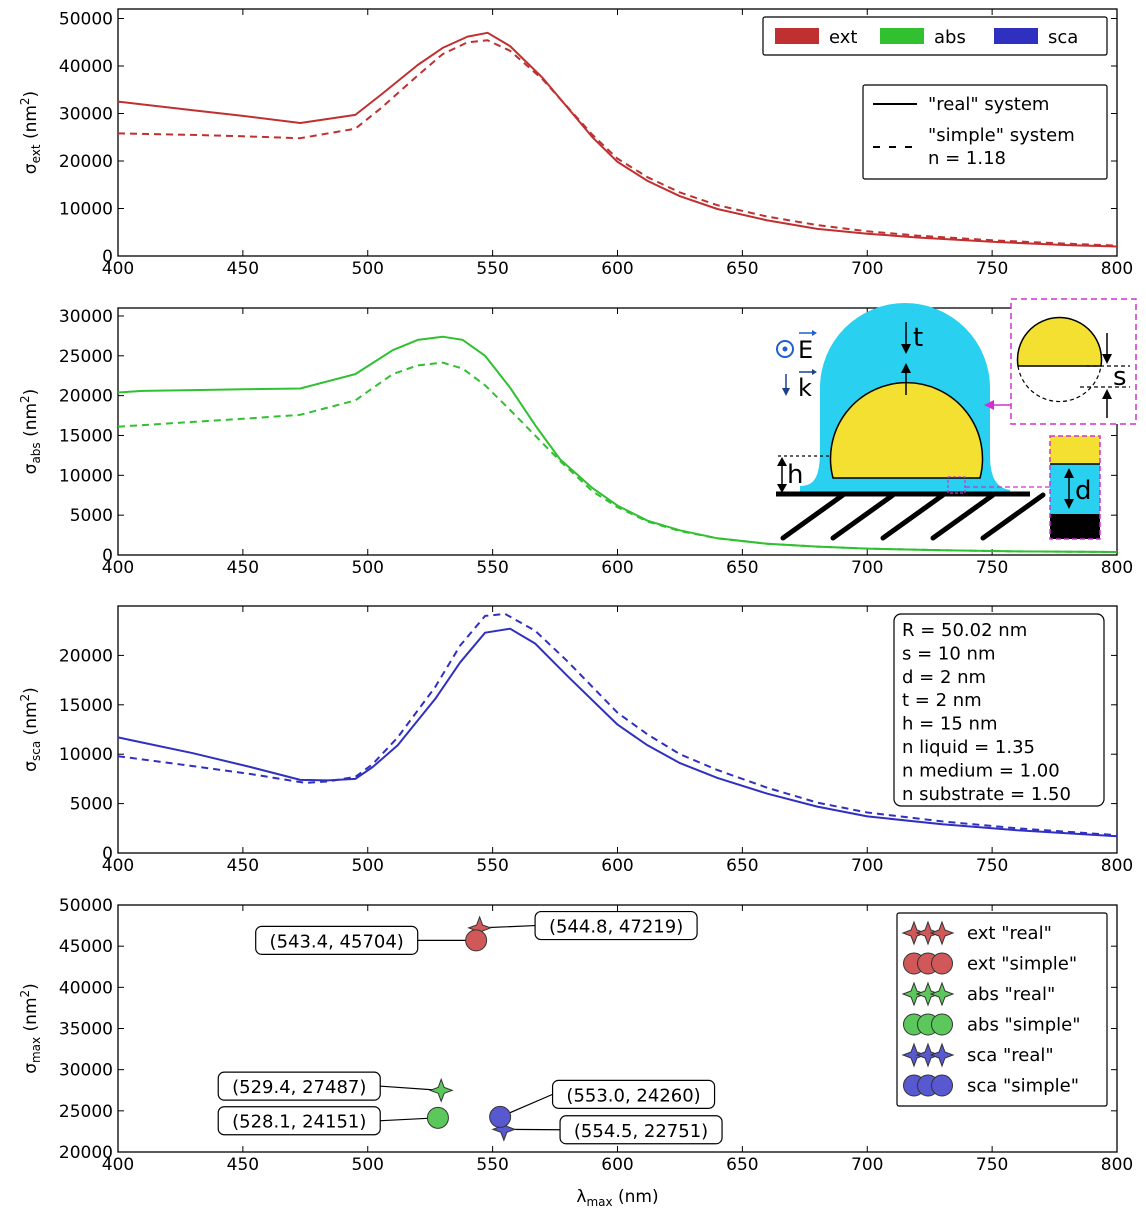 This screenshot has height=1213, width=1146. What do you see at coordinates (1009, 933) in the screenshot?
I see `legend-label: ext "real"` at bounding box center [1009, 933].